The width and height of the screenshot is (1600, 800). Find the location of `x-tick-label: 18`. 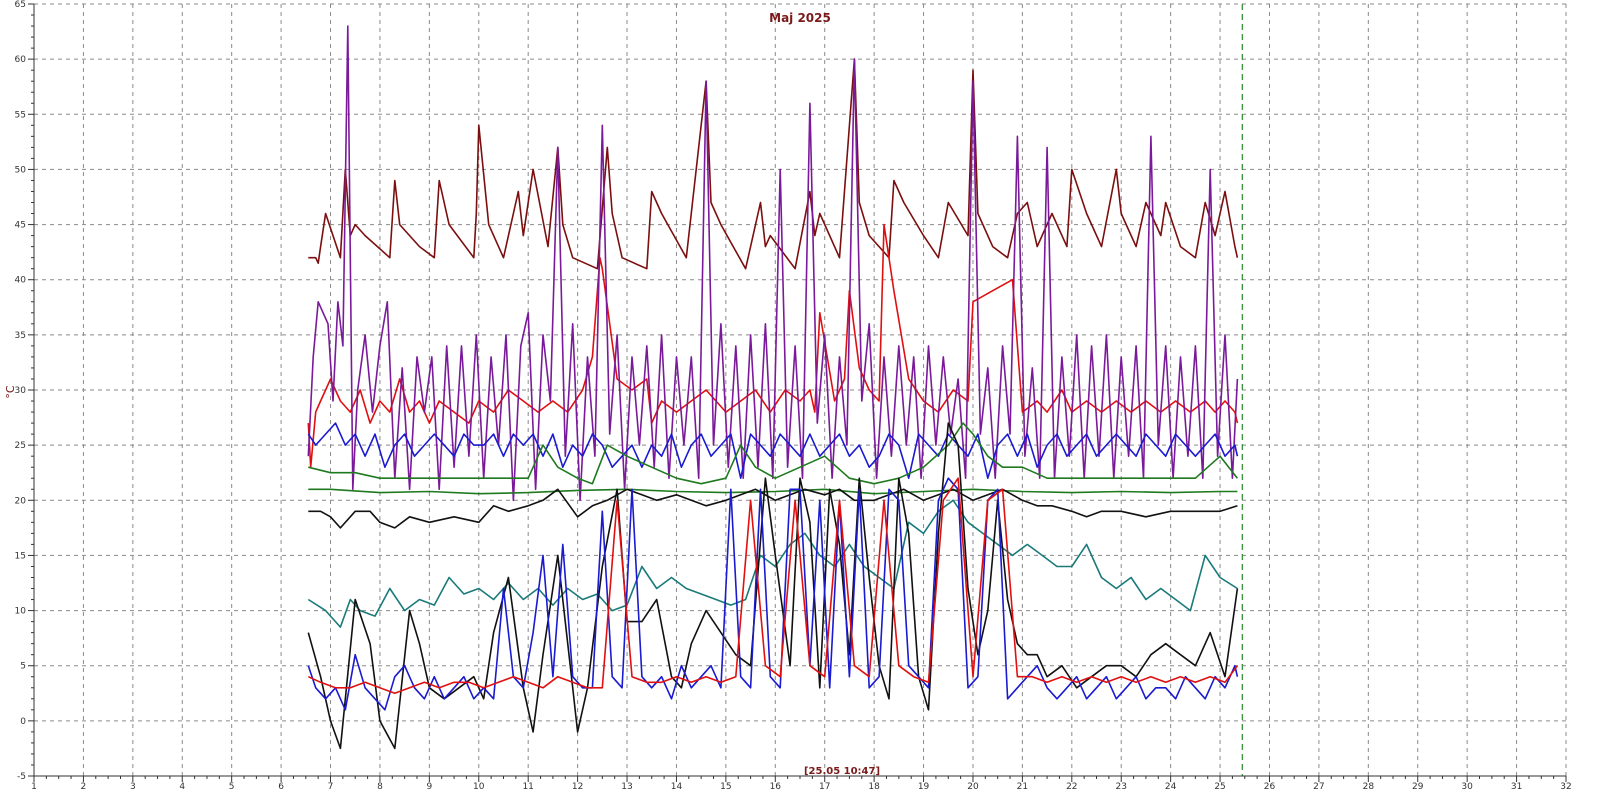

x-tick-label: 18 is located at coordinates (874, 787).